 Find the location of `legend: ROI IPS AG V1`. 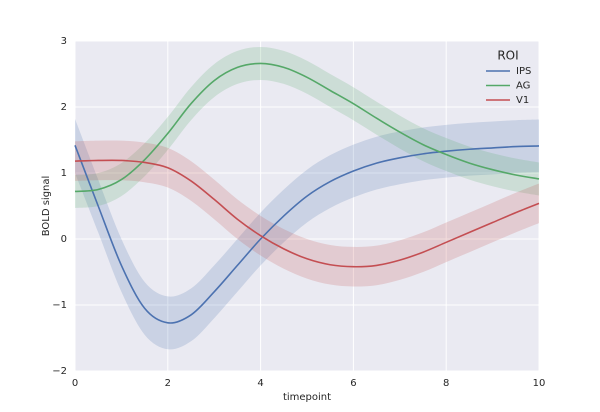

legend: ROI IPS AG V1 is located at coordinates (508, 77).